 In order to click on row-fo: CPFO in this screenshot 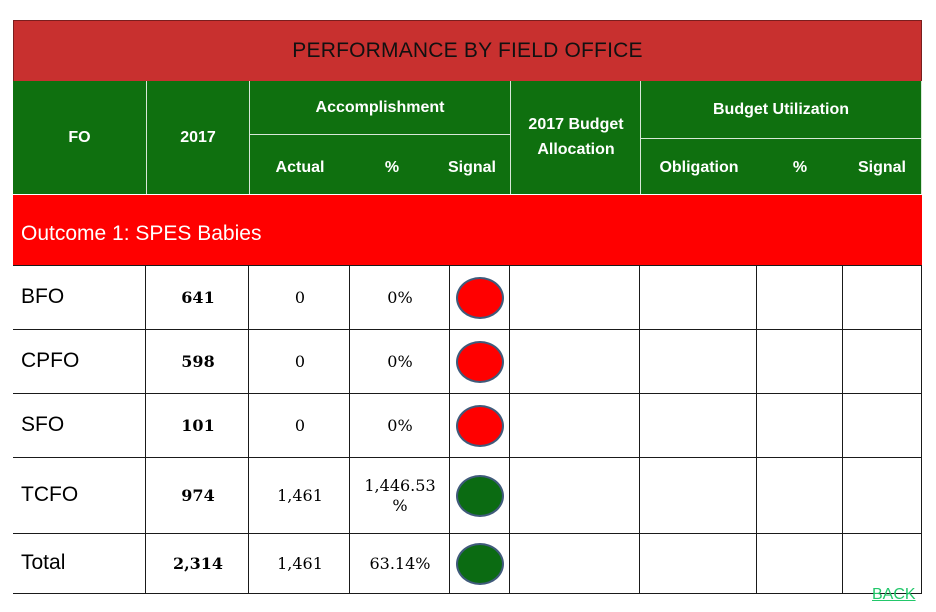, I will do `click(50, 360)`.